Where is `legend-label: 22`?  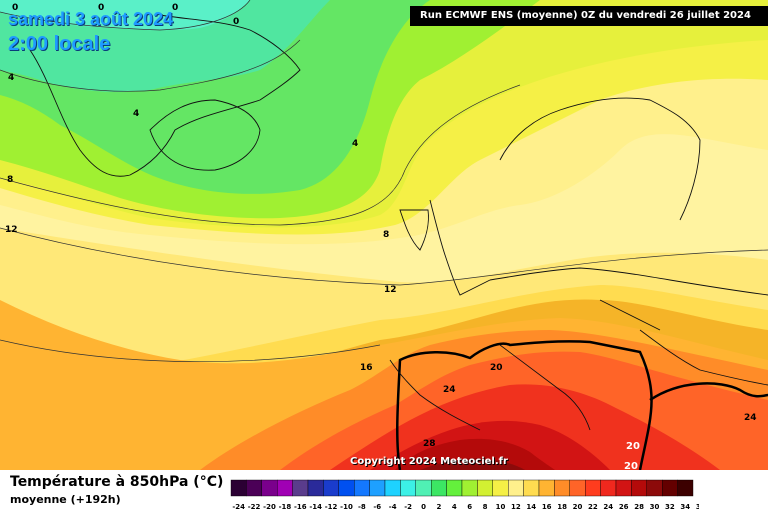 legend-label: 22 is located at coordinates (593, 507).